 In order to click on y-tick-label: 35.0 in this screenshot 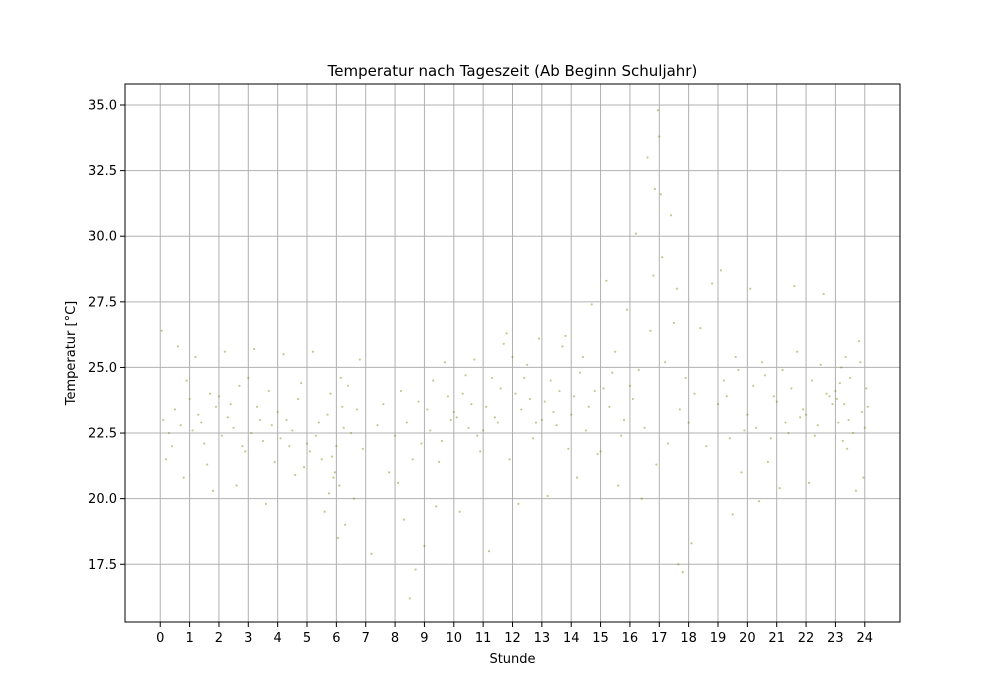, I will do `click(102, 105)`.